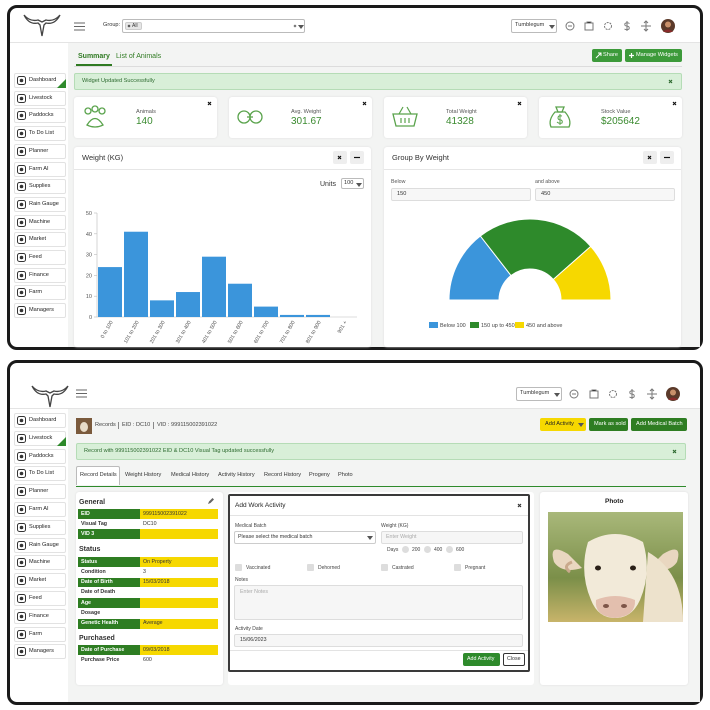  What do you see at coordinates (605, 194) in the screenshot?
I see `above-input` at bounding box center [605, 194].